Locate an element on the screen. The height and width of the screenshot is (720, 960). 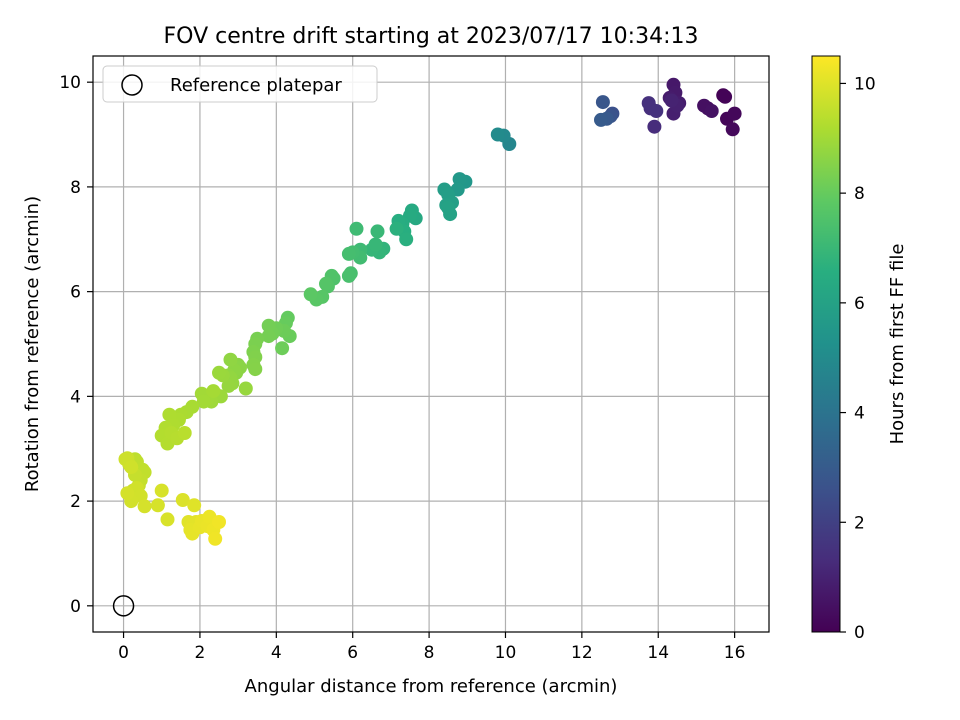
x-tick-label: 10 is located at coordinates (506, 653).